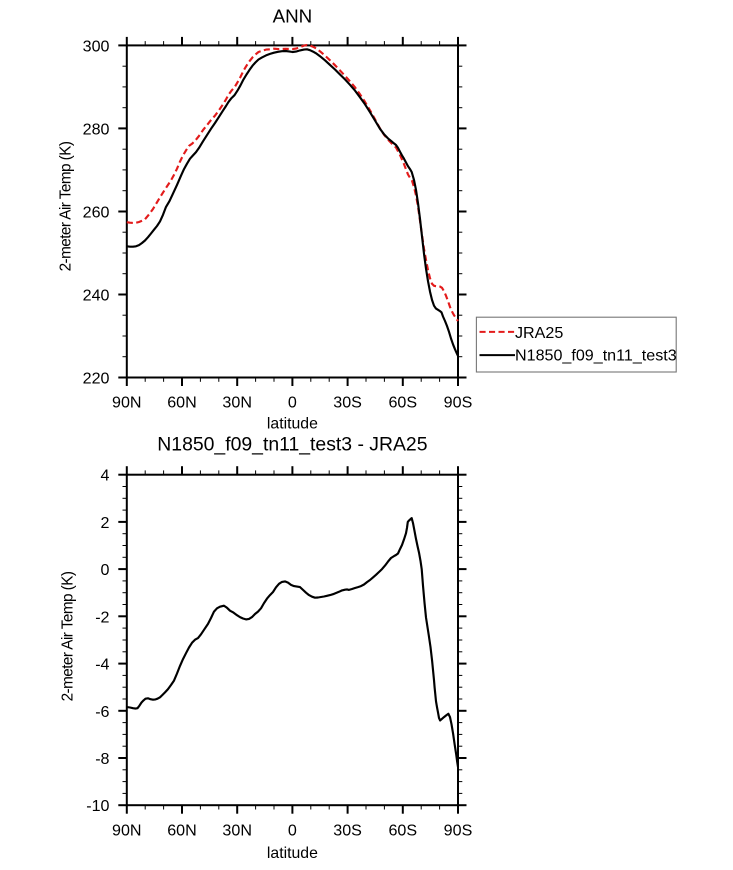 The width and height of the screenshot is (733, 870). I want to click on svg-text: 300, so click(96, 46).